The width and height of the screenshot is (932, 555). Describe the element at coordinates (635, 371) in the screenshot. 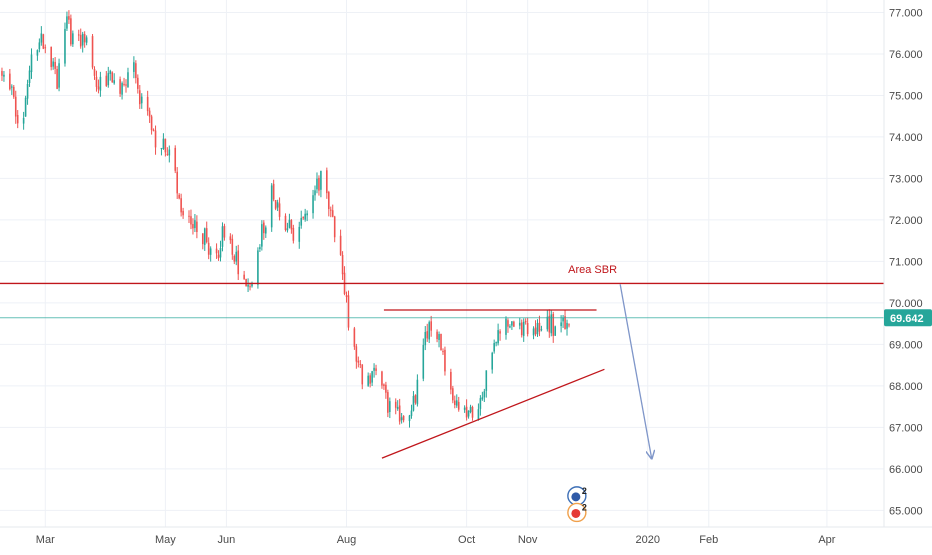

I see `bearish-projection-arrow` at that location.